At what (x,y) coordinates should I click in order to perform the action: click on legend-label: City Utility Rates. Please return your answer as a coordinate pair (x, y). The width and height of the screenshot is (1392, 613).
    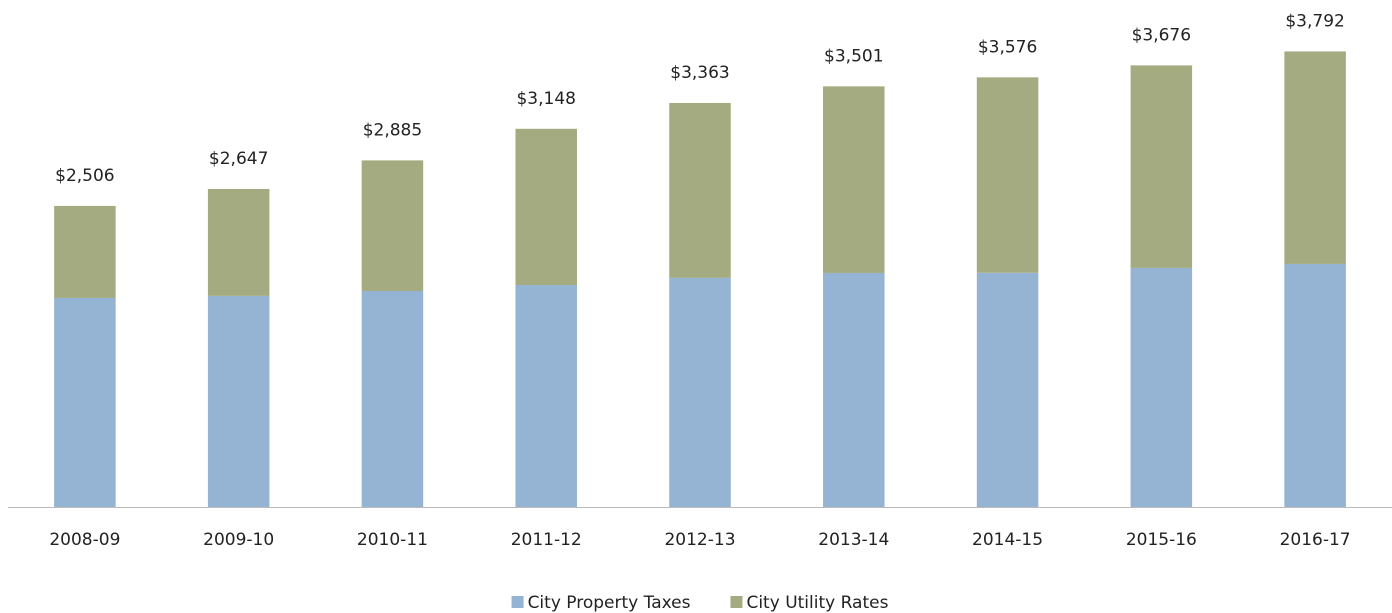
    Looking at the image, I should click on (817, 603).